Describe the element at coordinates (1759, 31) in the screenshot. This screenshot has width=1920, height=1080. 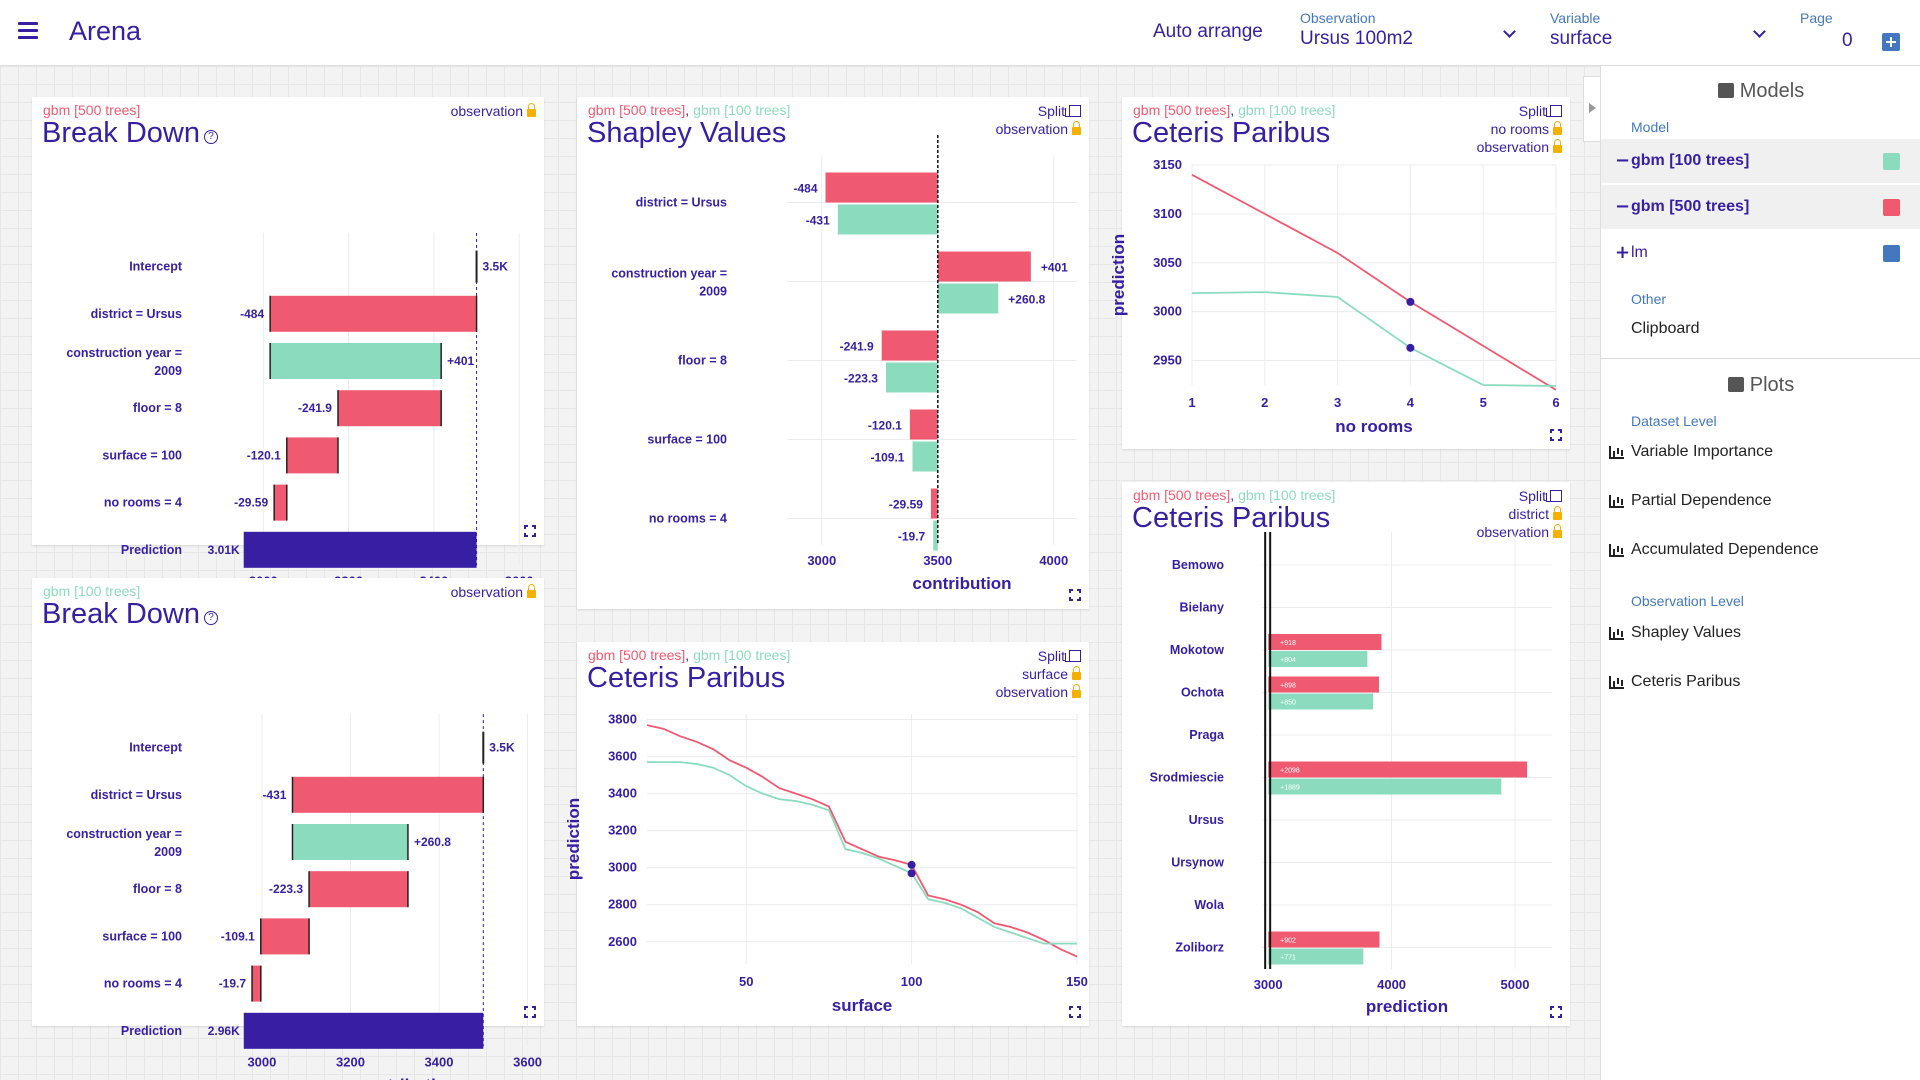
I see `chevron-down-icon` at that location.